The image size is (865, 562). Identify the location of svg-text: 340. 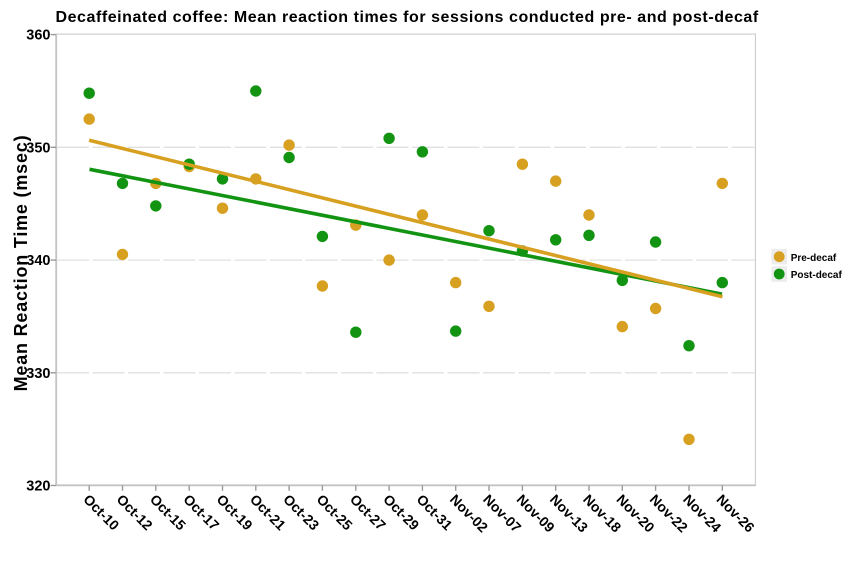
(38, 261).